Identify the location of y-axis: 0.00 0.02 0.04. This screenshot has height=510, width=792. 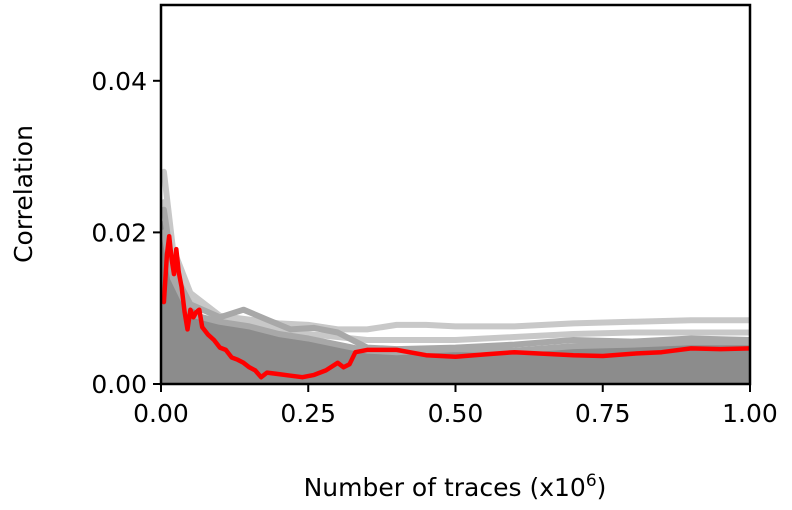
(126, 233).